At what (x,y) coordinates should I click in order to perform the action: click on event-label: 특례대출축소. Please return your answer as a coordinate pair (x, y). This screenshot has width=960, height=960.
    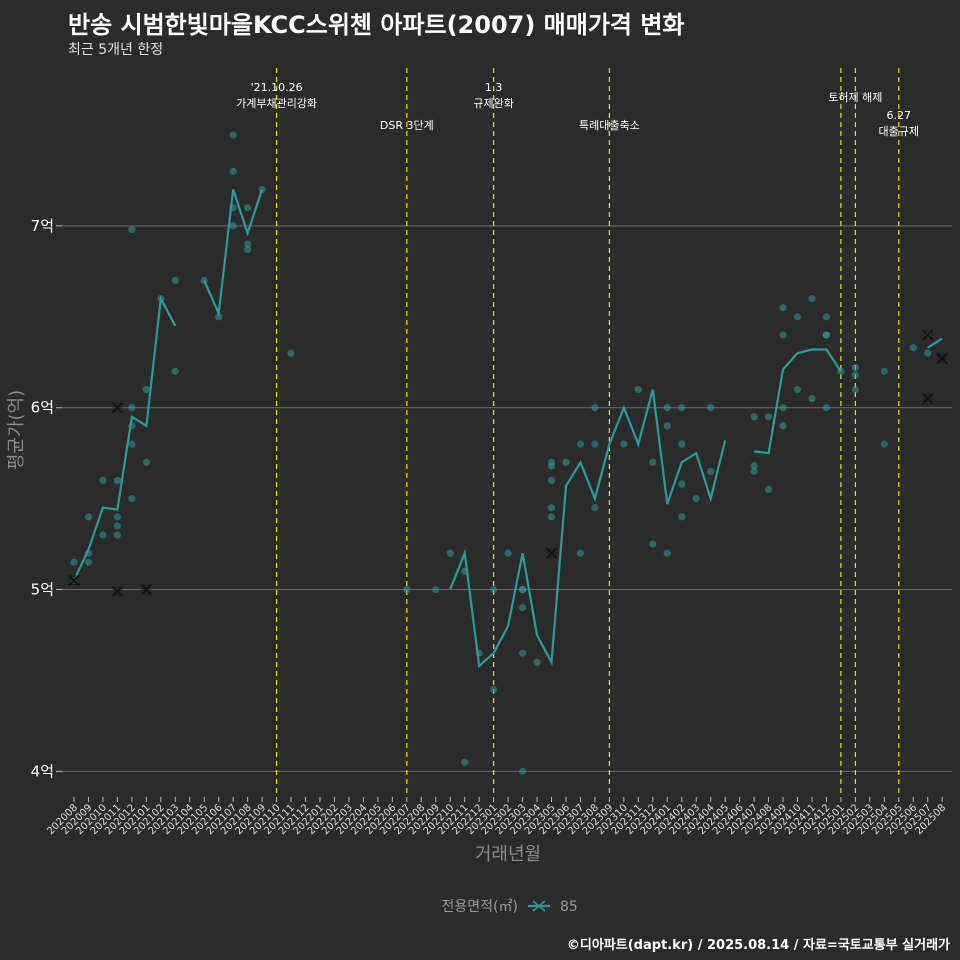
    Looking at the image, I should click on (609, 125).